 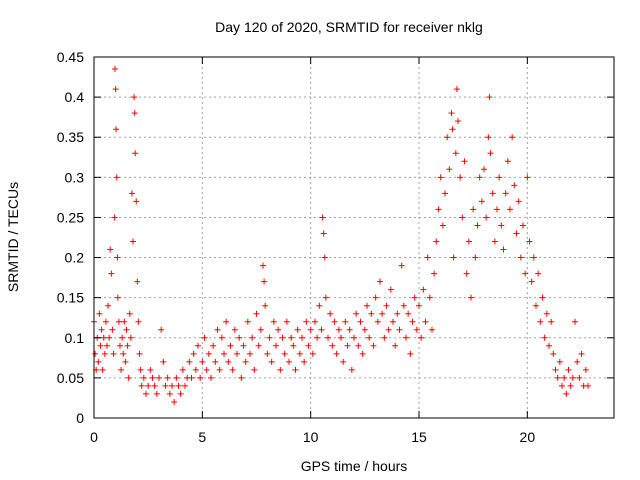 What do you see at coordinates (311, 437) in the screenshot?
I see `x-tick-label: 10` at bounding box center [311, 437].